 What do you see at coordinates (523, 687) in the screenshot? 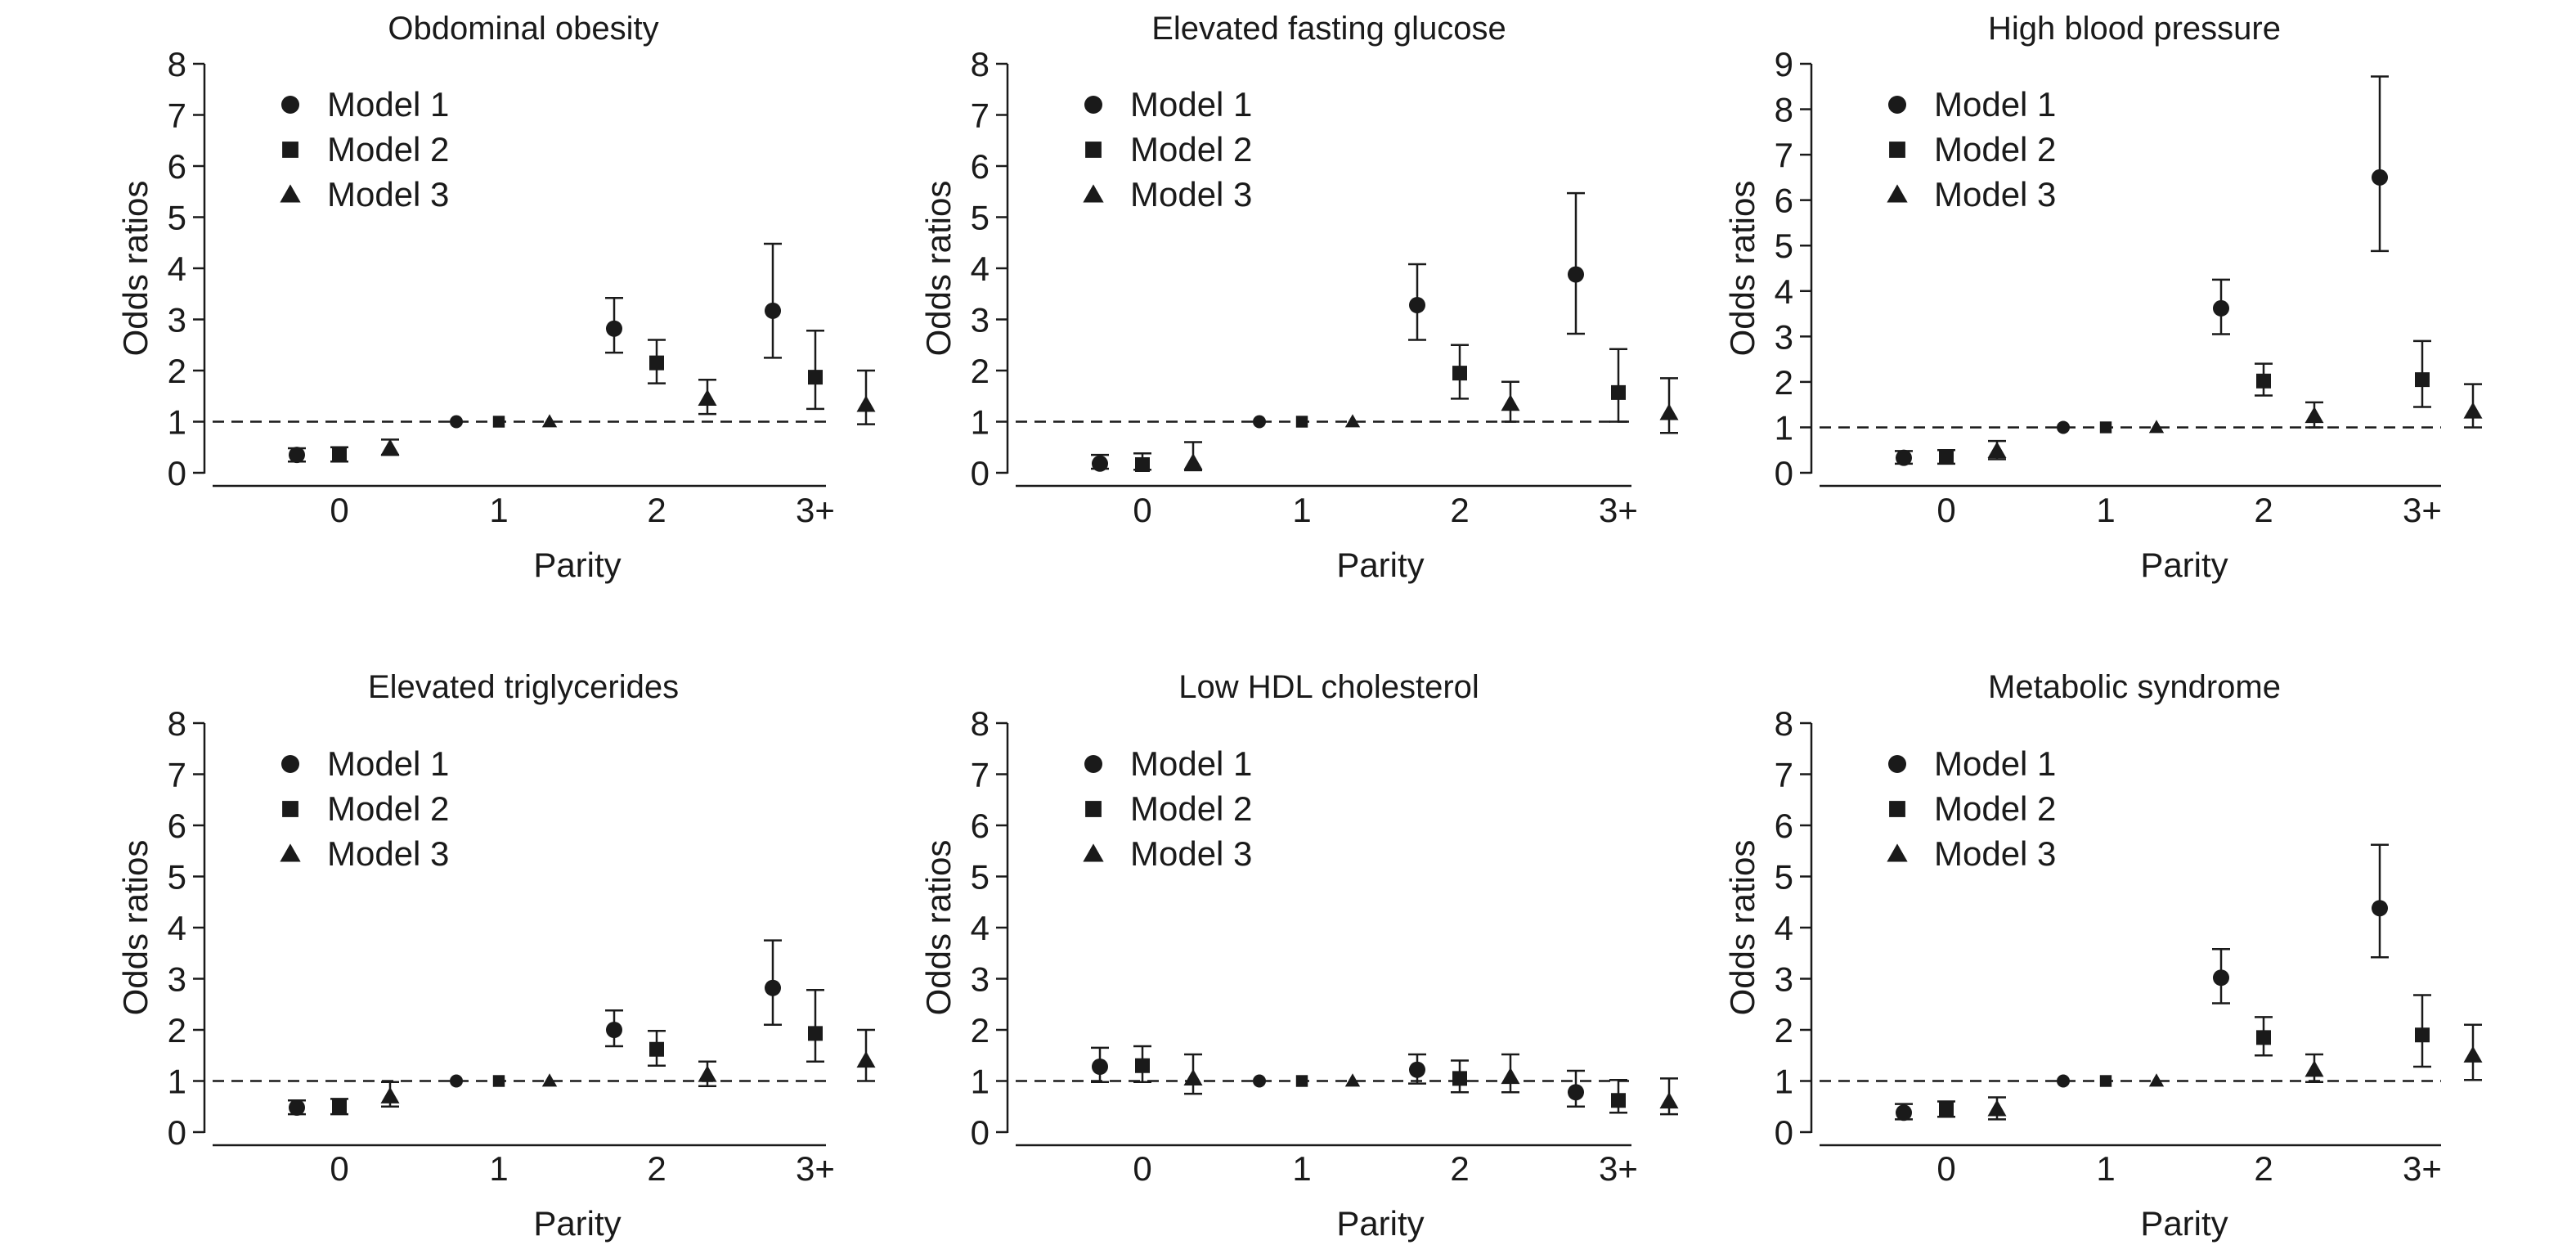
I see `chart-title: Elevated triglycerides` at bounding box center [523, 687].